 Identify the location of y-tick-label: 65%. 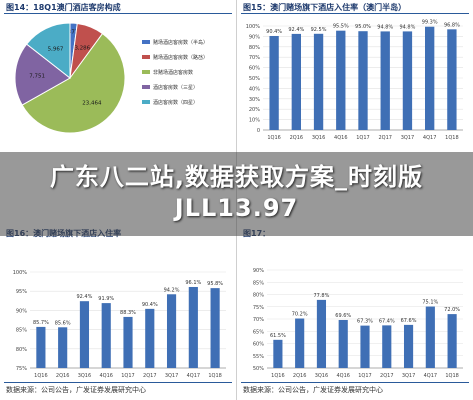
(258, 332).